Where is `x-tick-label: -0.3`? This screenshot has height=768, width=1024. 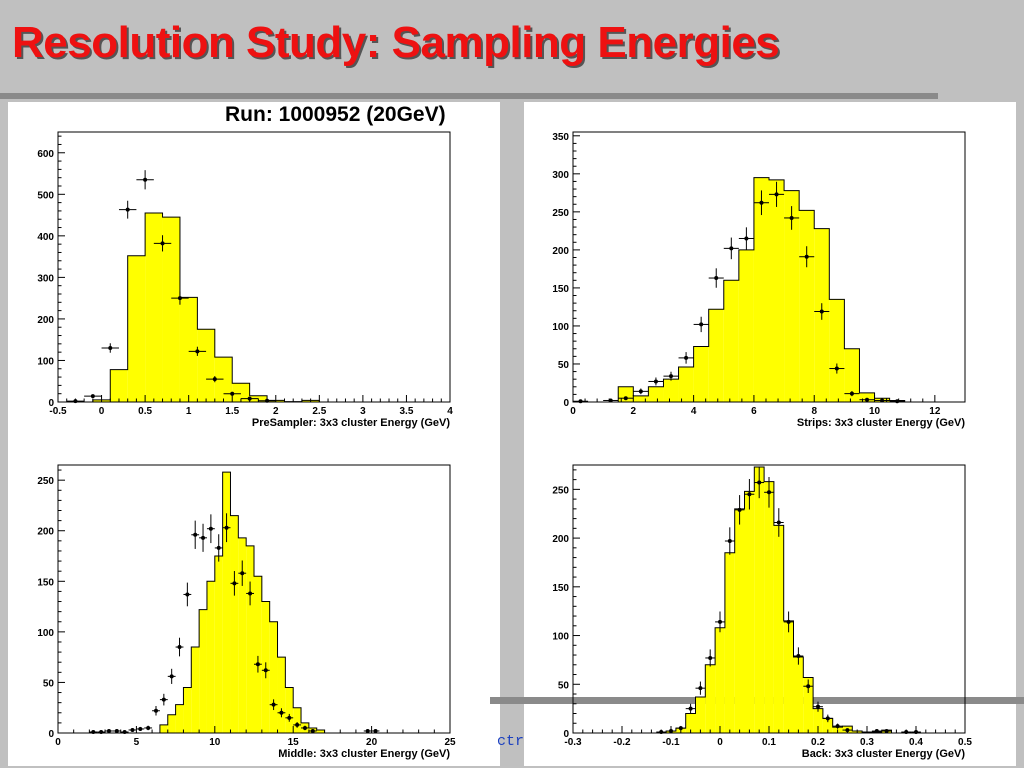 x-tick-label: -0.3 is located at coordinates (573, 742).